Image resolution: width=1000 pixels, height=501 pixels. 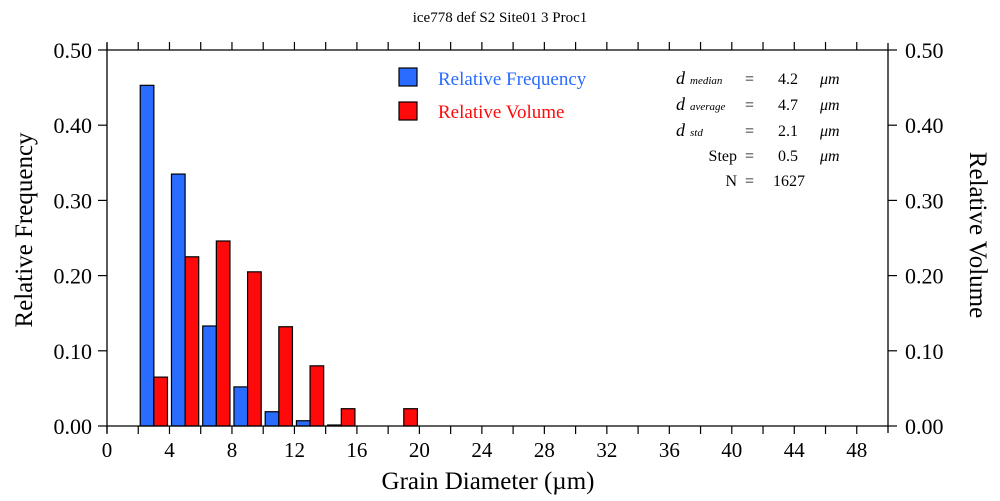 What do you see at coordinates (696, 133) in the screenshot?
I see `svg-text: std` at bounding box center [696, 133].